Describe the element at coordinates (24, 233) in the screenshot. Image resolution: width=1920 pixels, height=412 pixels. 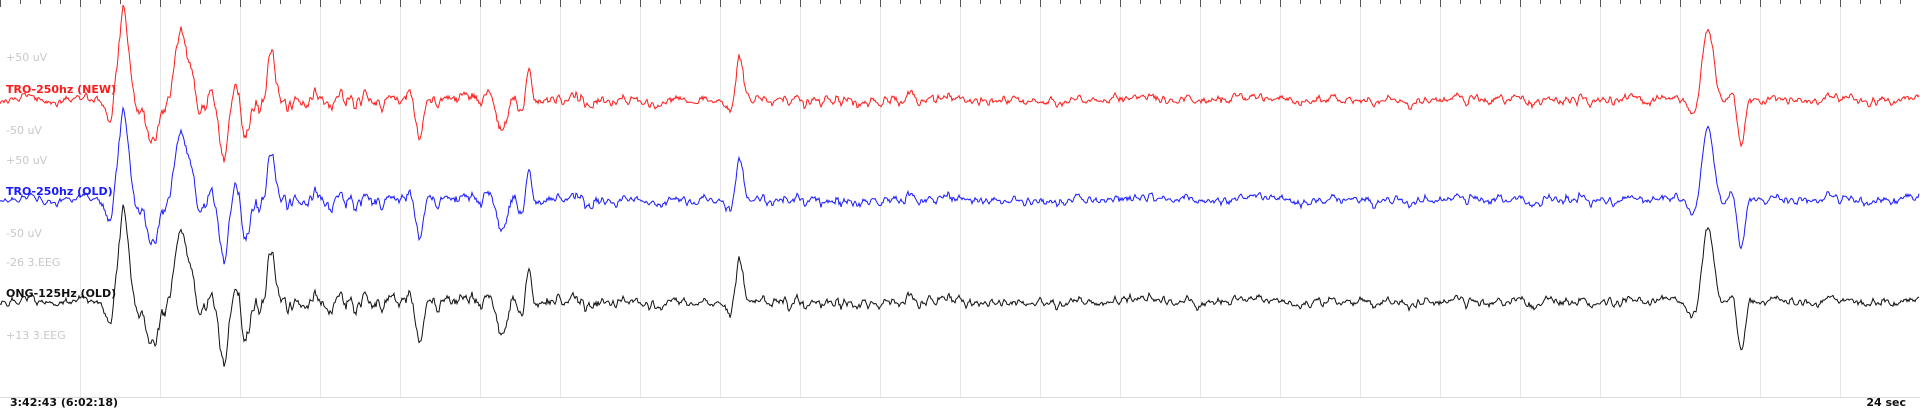
I see `channel-2-scale-bottom: -50 uV` at that location.